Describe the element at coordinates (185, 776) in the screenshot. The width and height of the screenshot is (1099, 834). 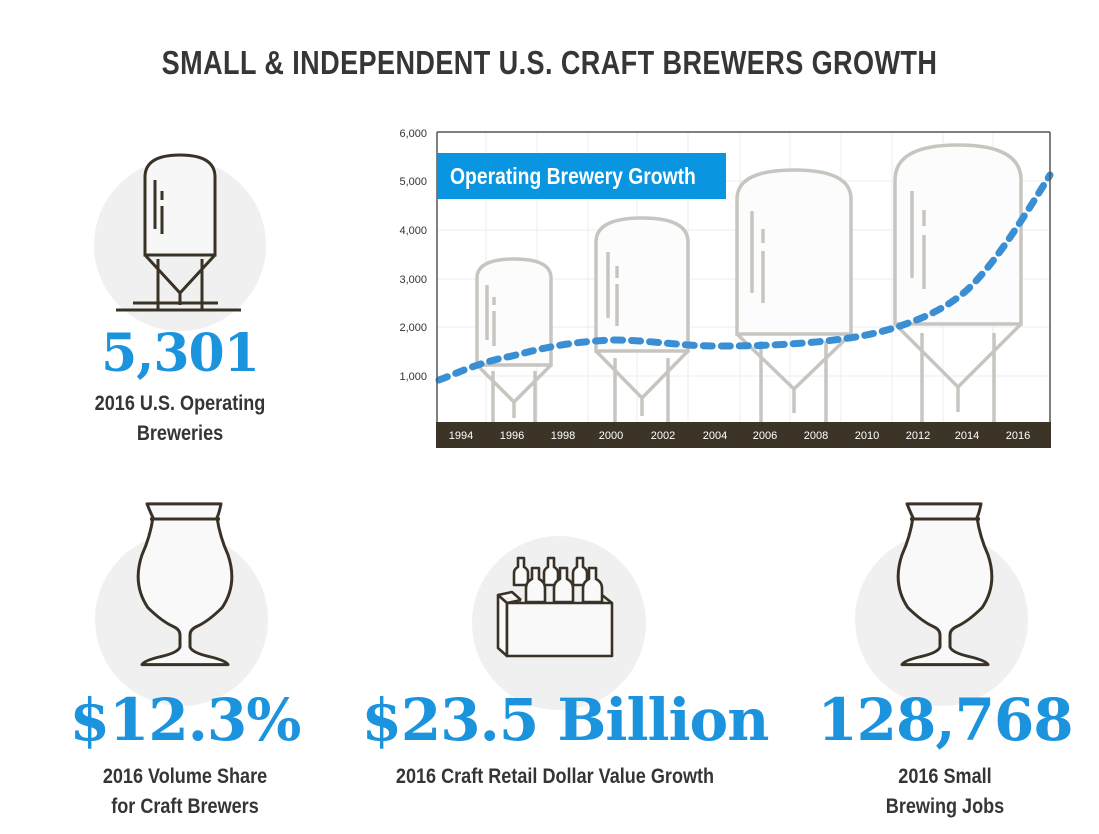
I see `stat-label-volume-share-line1: 2016 Volume Share` at that location.